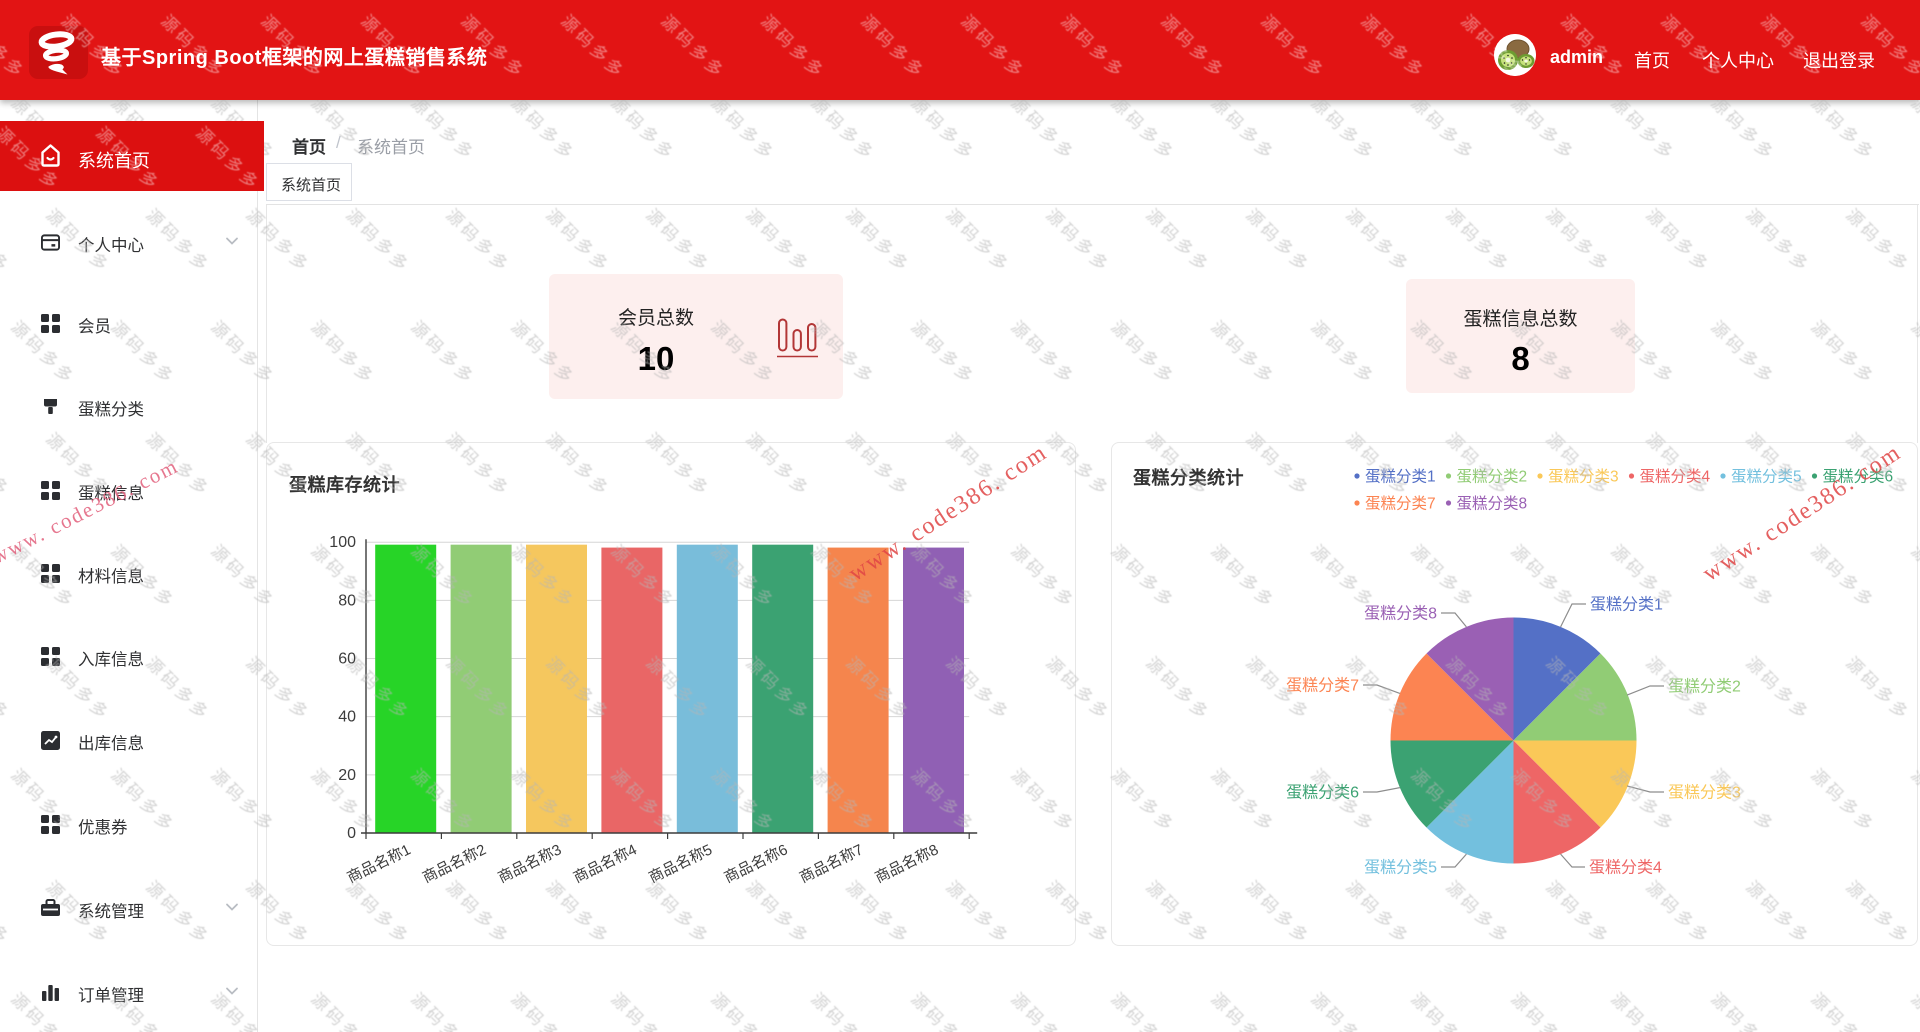 This screenshot has height=1032, width=1920. I want to click on svg-text: 80, so click(347, 600).